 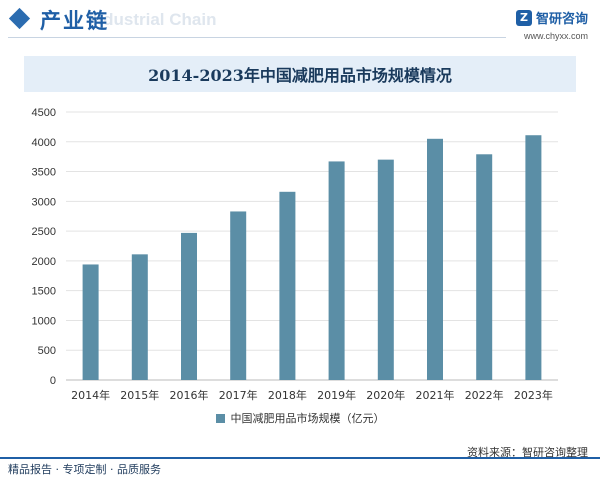 What do you see at coordinates (152, 19) in the screenshot?
I see `watermark-text: Industrial Chain` at bounding box center [152, 19].